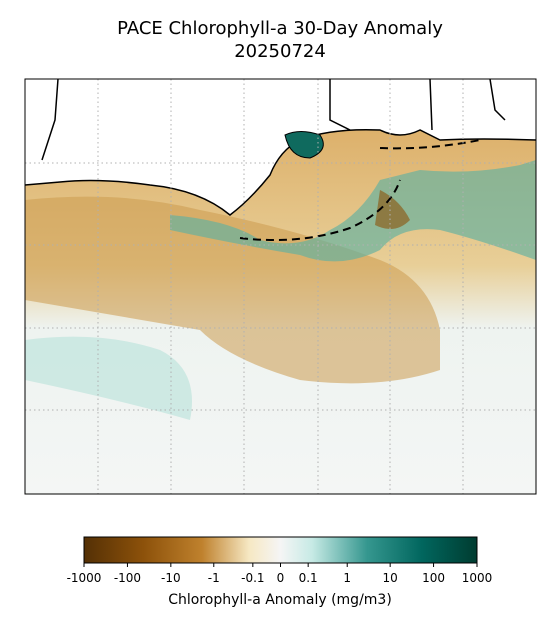  Describe the element at coordinates (84, 578) in the screenshot. I see `colorbar-tick-label: -1000` at that location.